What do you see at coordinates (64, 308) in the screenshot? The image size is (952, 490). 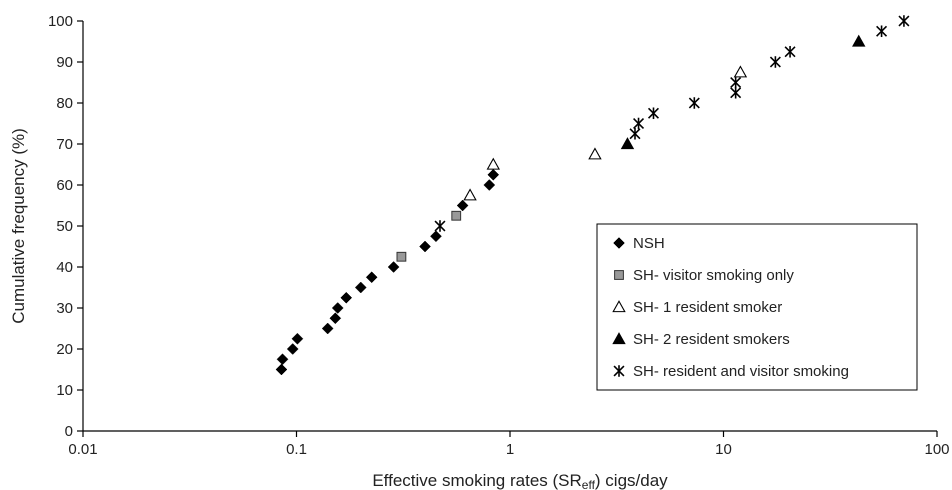 I see `y-tick-label: 30` at bounding box center [64, 308].